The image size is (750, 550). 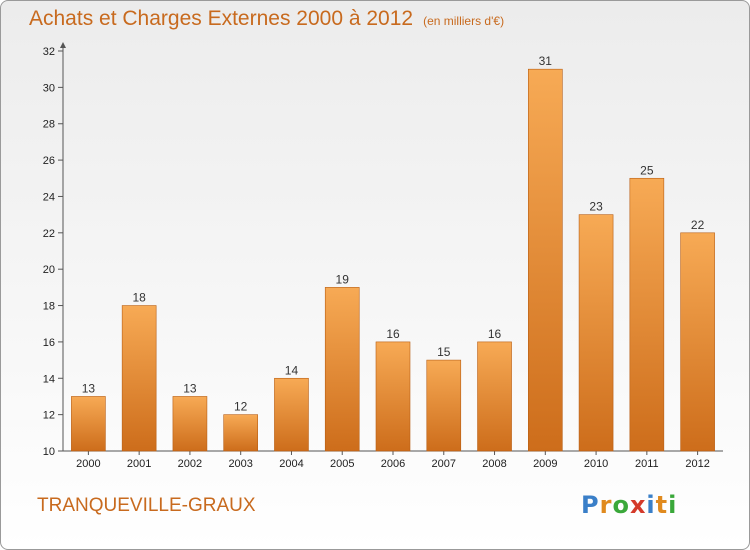 I want to click on bar-2012, so click(x=697, y=342).